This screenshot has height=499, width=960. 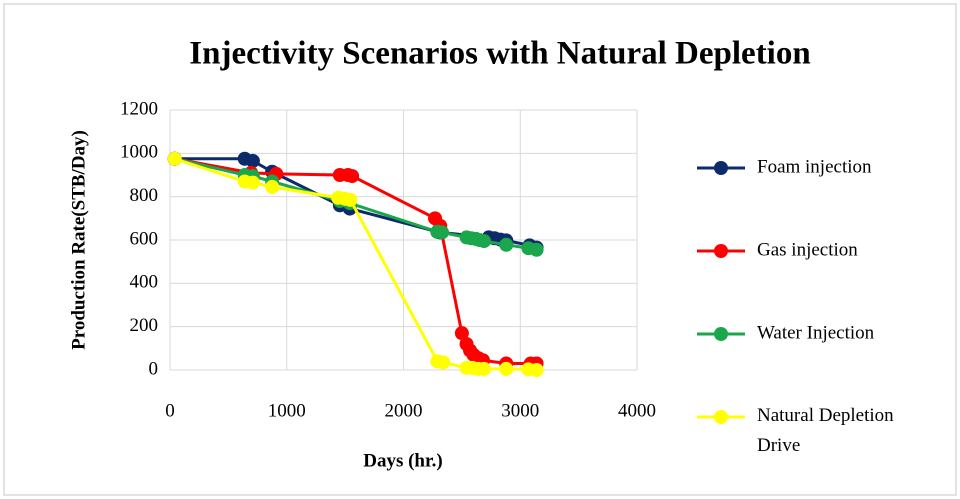 I want to click on y-tick-label: 1000, so click(x=139, y=152).